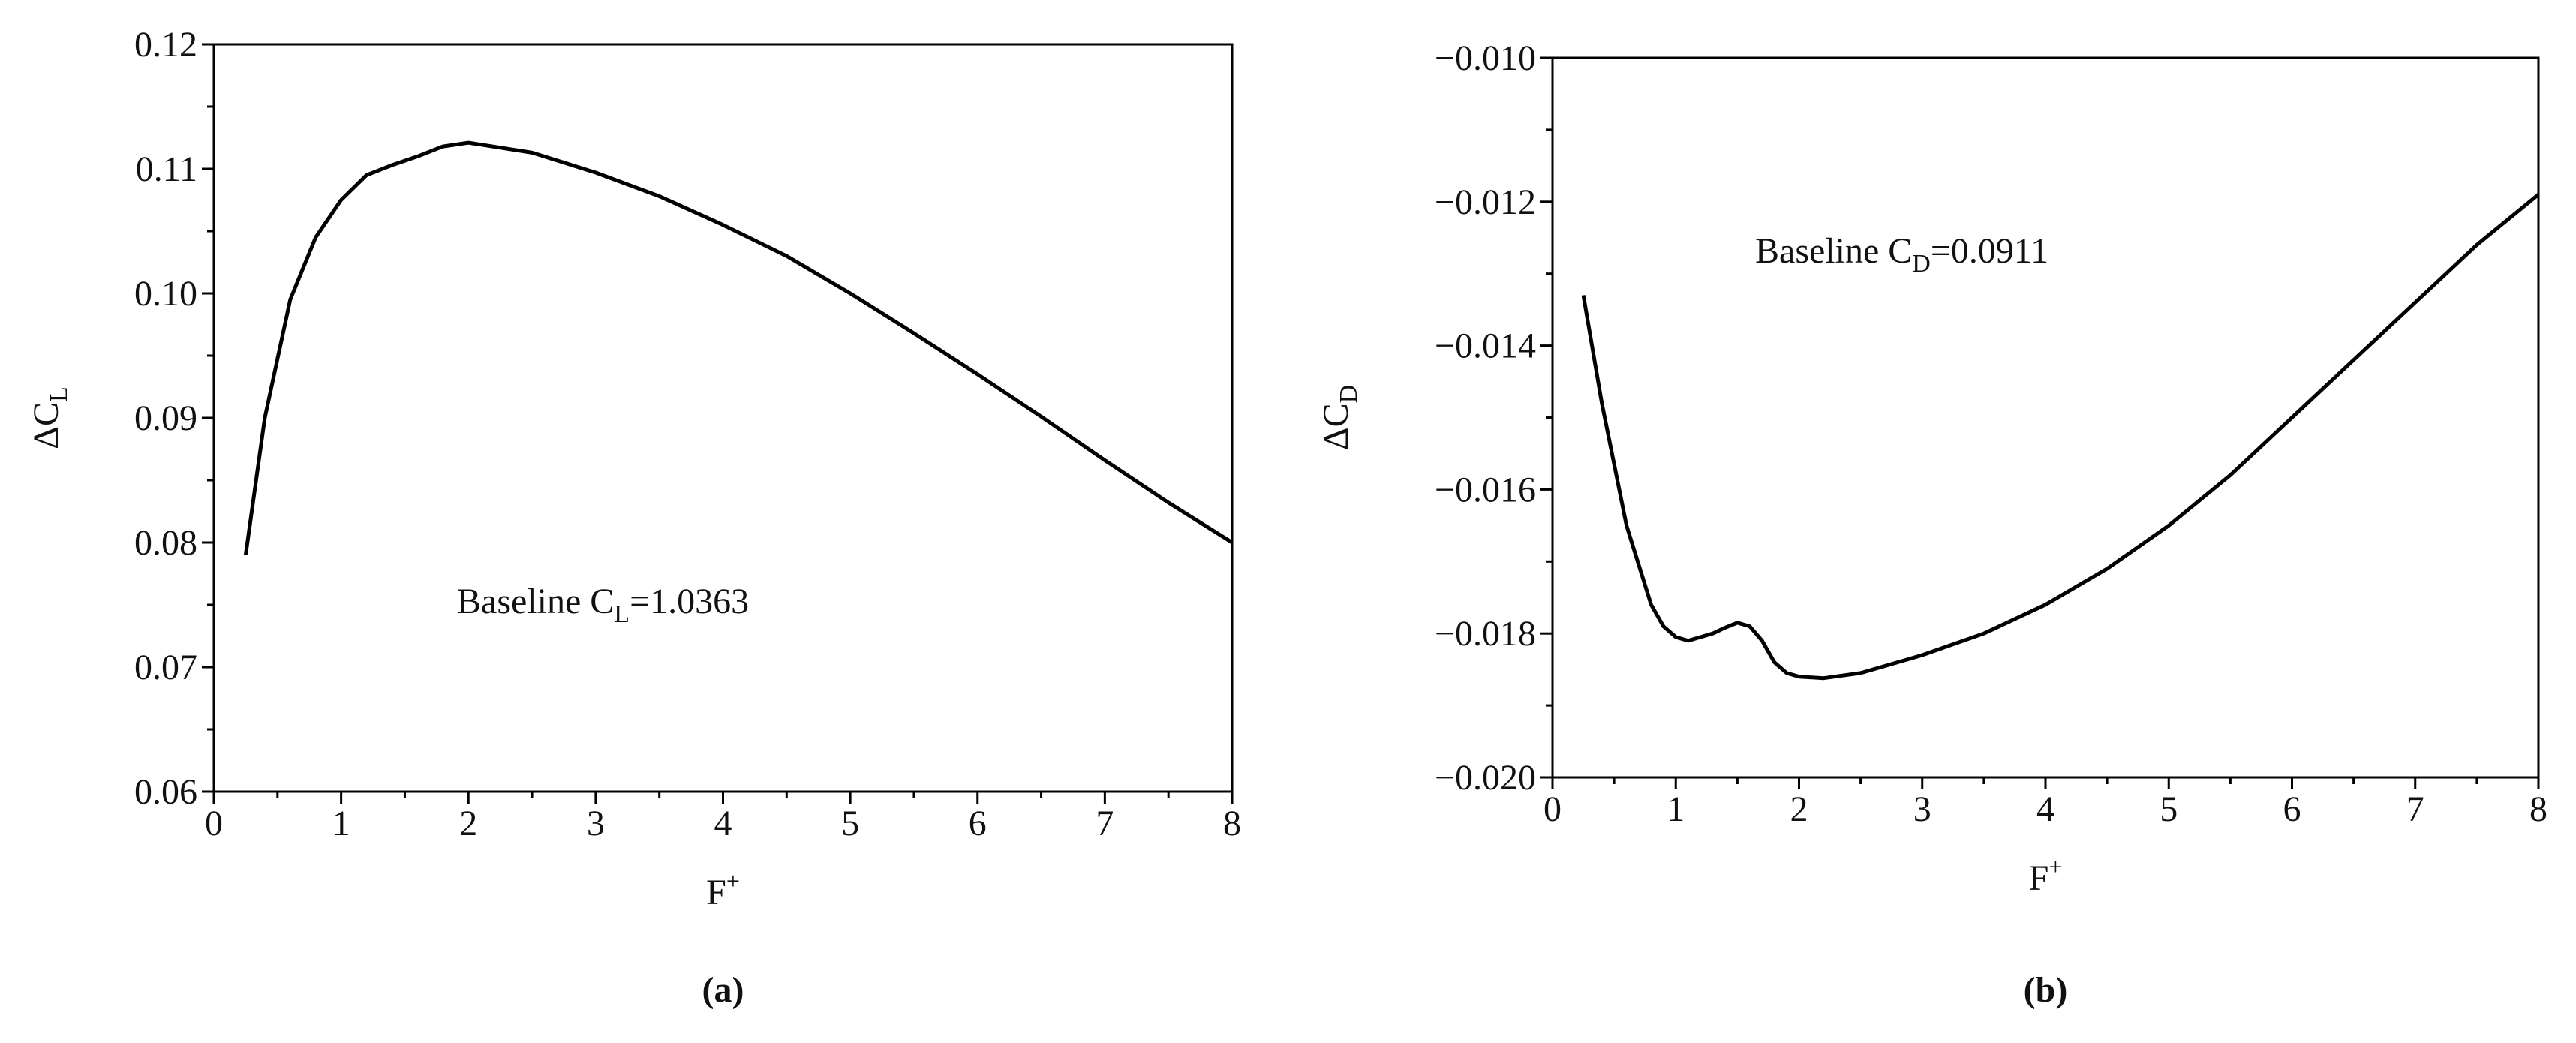 Image resolution: width=2576 pixels, height=1043 pixels. What do you see at coordinates (1921, 264) in the screenshot?
I see `annotation-sub: D` at bounding box center [1921, 264].